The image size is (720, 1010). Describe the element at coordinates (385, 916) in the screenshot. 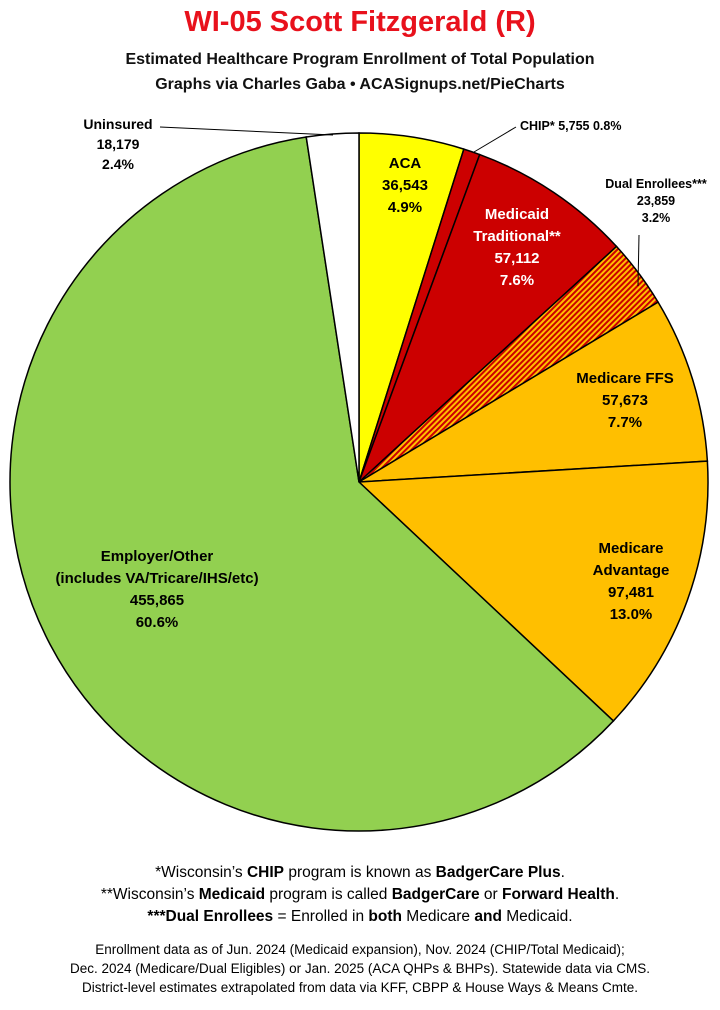

I see `footnote-segment: both` at that location.